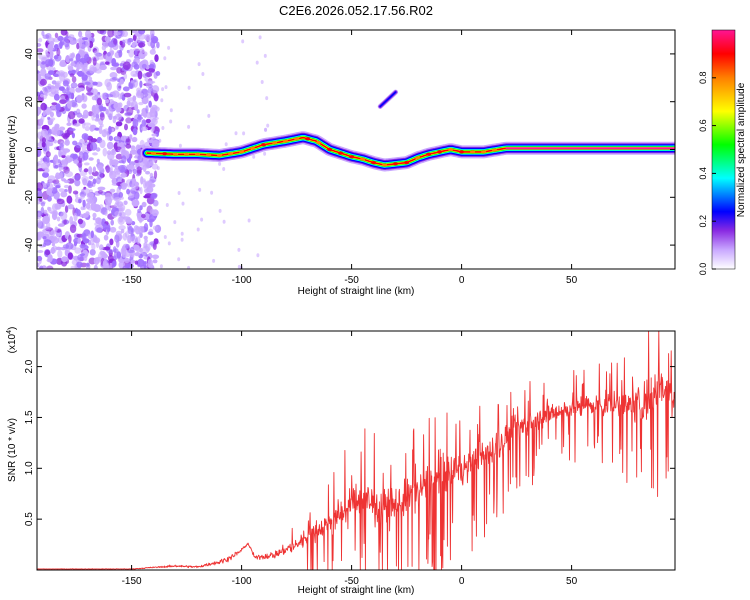  Describe the element at coordinates (242, 280) in the screenshot. I see `spectrogram-xtick-label: -100` at that location.